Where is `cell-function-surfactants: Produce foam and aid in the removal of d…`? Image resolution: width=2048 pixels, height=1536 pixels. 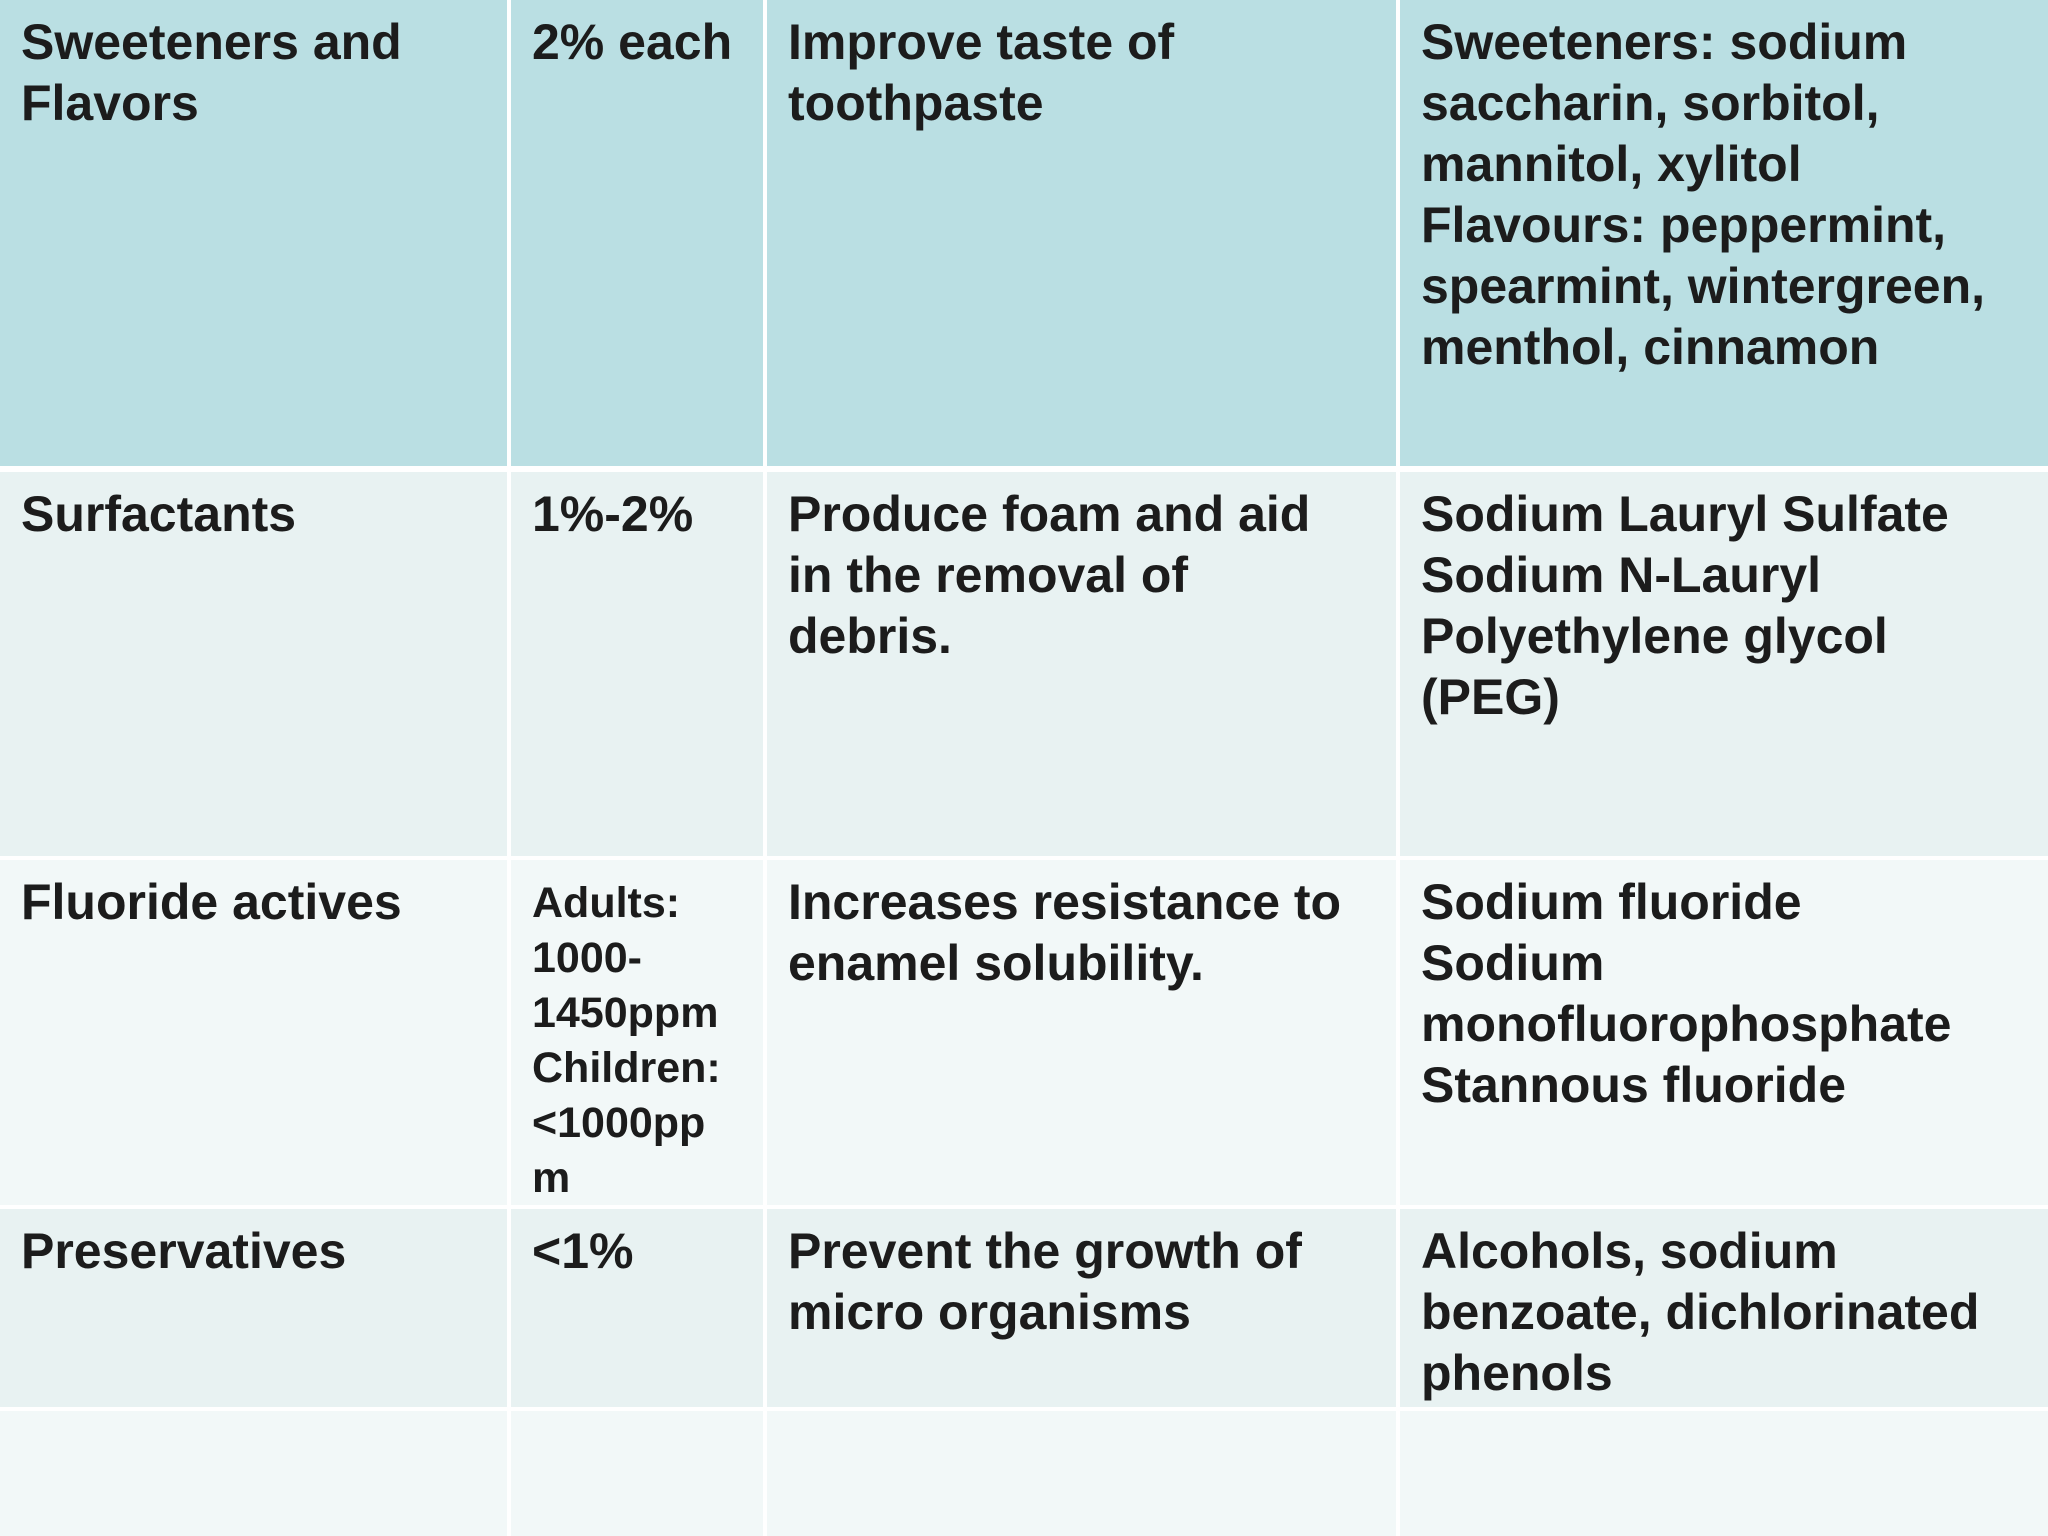 cell-function-surfactants: Produce foam and aid in the removal of d… is located at coordinates (1083, 666).